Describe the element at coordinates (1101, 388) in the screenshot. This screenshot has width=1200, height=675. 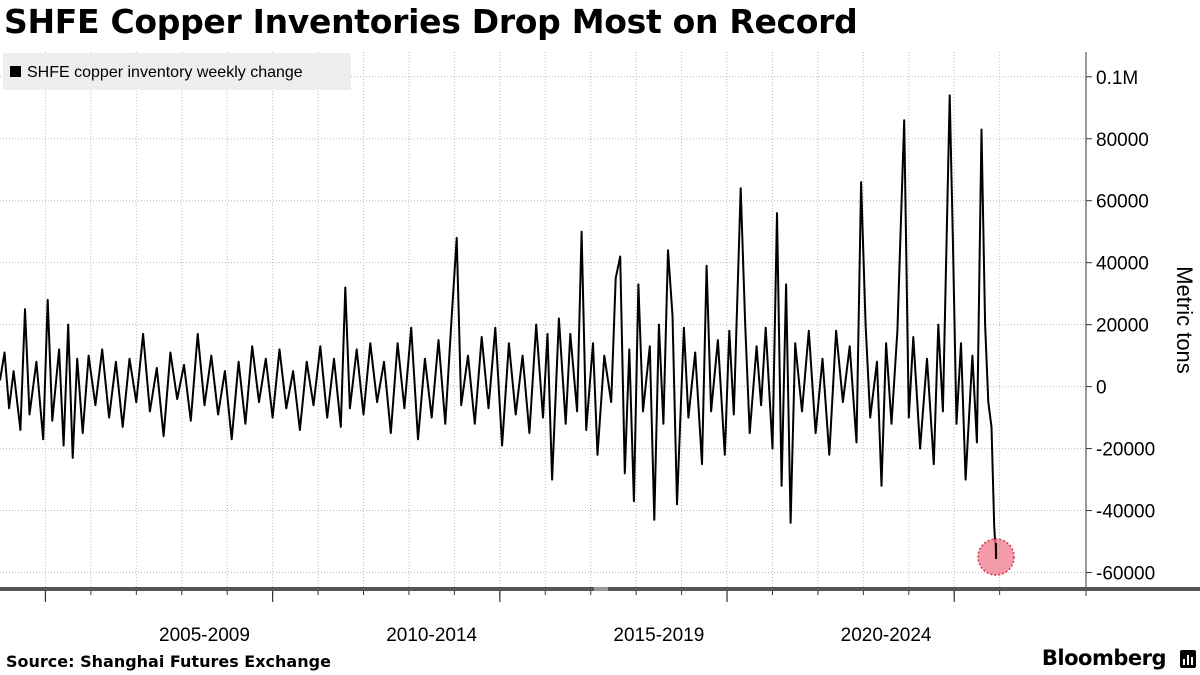
I see `y-tick-label: 0` at that location.